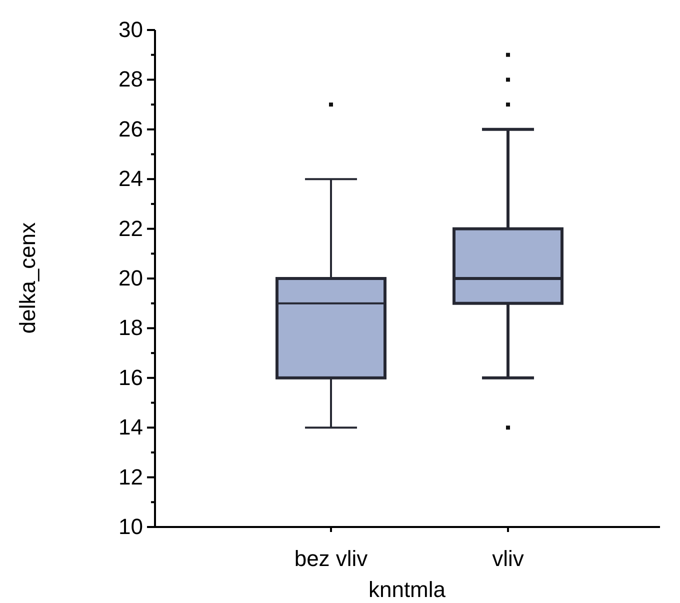  What do you see at coordinates (407, 589) in the screenshot?
I see `x-axis-title: knntmla` at bounding box center [407, 589].